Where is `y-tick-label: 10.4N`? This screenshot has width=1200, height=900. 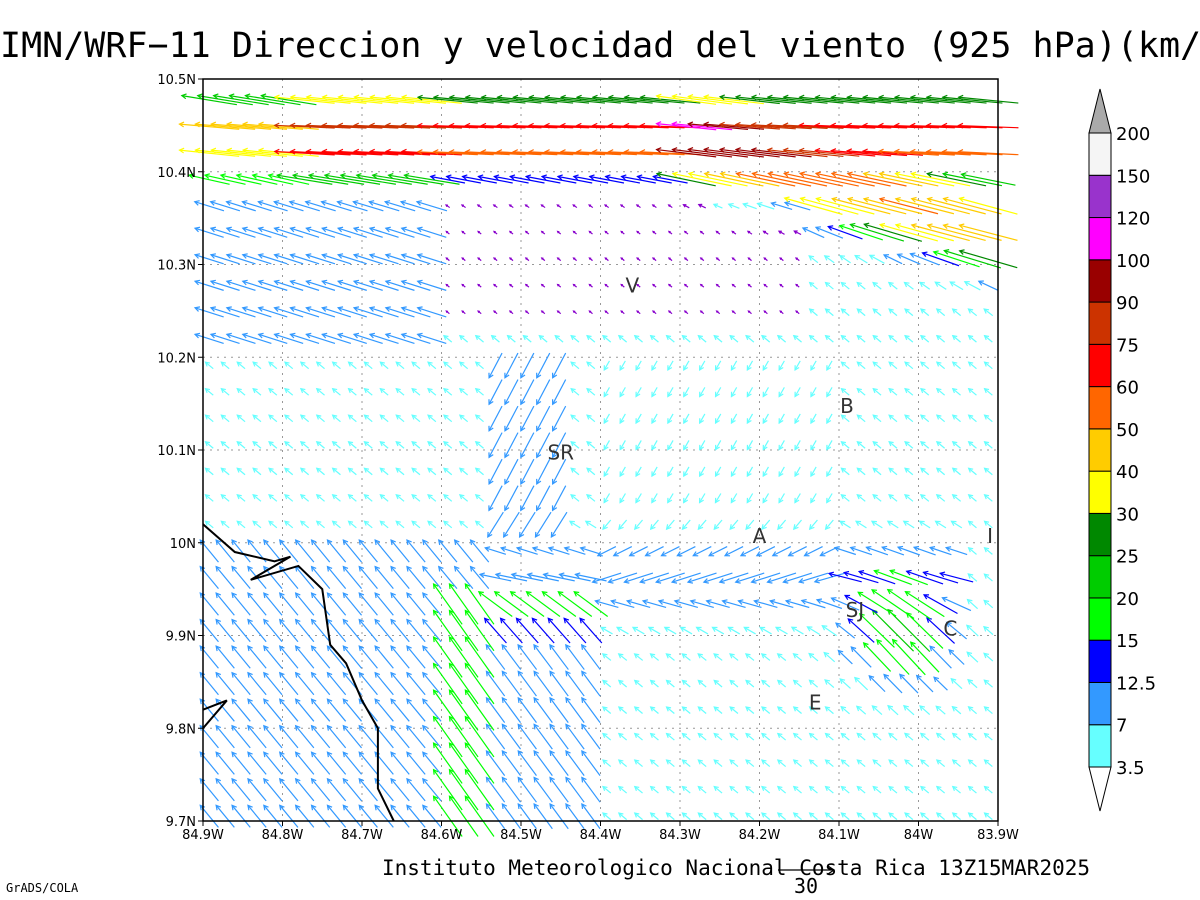
y-tick-label: 10.4N is located at coordinates (176, 173).